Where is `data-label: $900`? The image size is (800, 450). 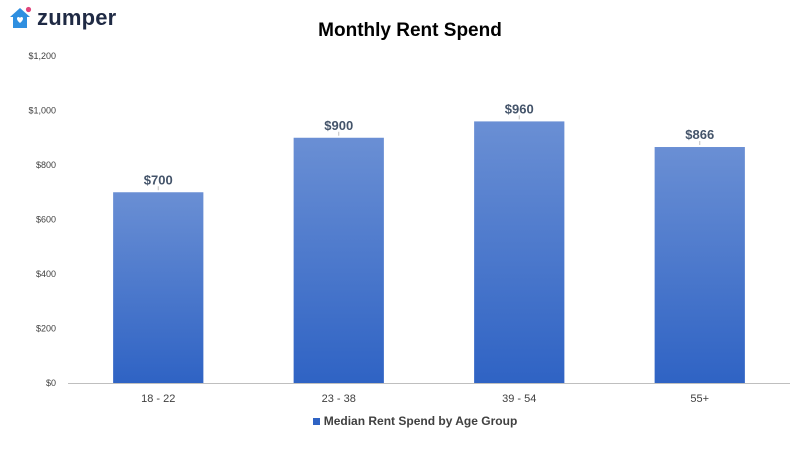 data-label: $900 is located at coordinates (338, 125).